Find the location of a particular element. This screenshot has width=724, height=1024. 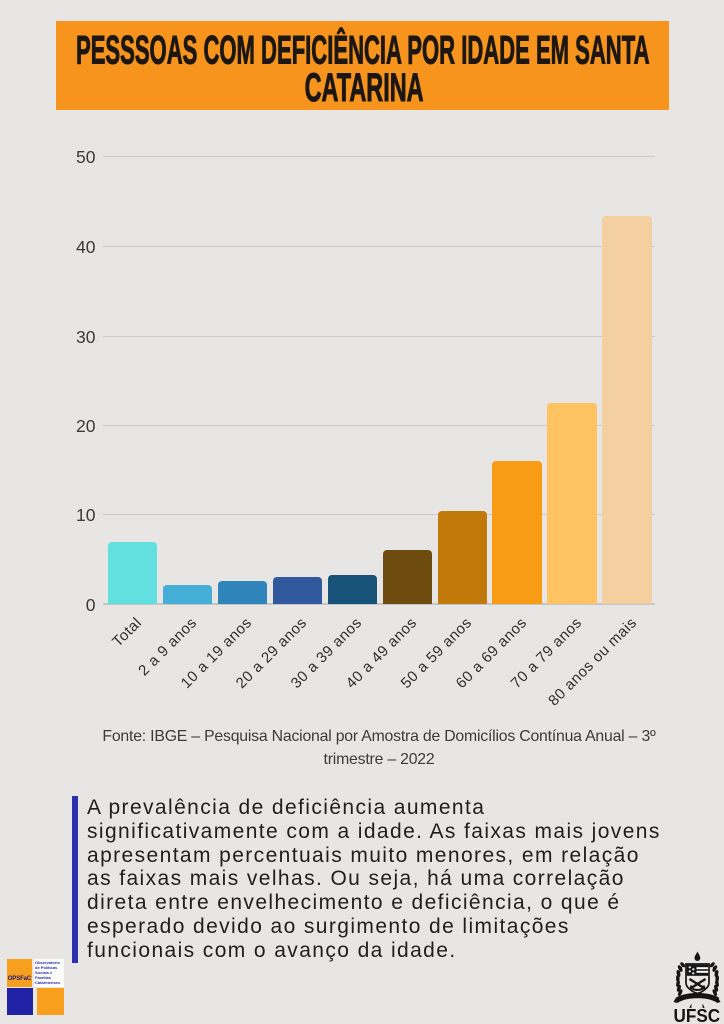

svg-text: UFSC is located at coordinates (697, 1015).